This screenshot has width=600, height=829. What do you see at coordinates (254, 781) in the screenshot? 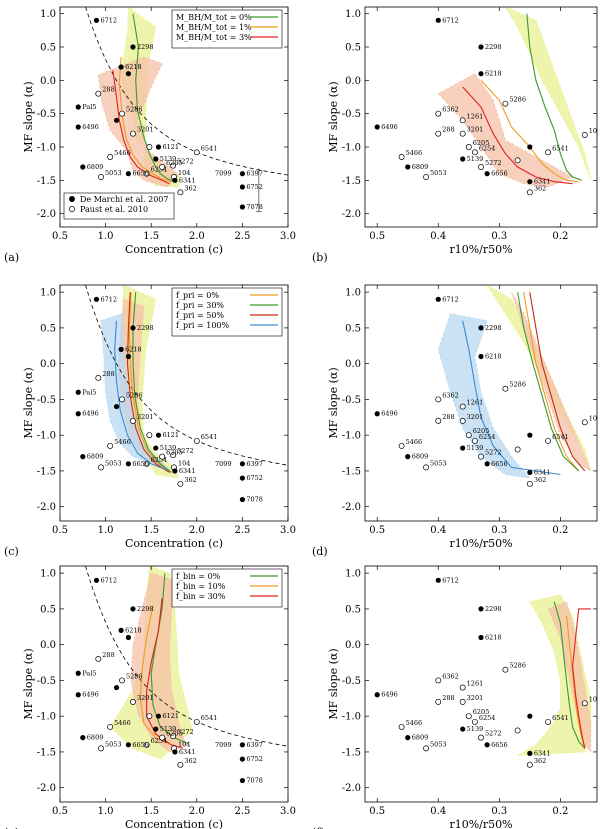
I see `point-label: 7078` at bounding box center [254, 781].